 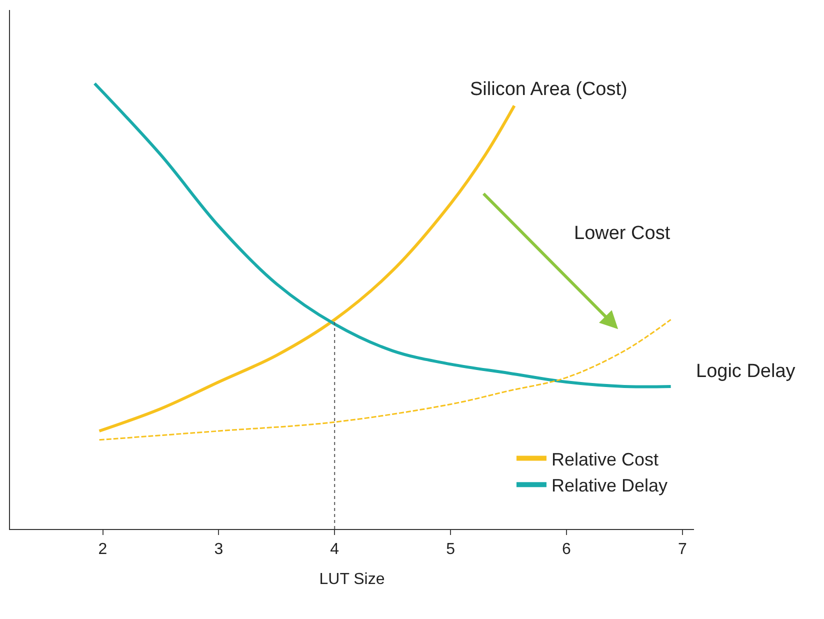 What do you see at coordinates (451, 549) in the screenshot?
I see `x-tick-label: 5` at bounding box center [451, 549].